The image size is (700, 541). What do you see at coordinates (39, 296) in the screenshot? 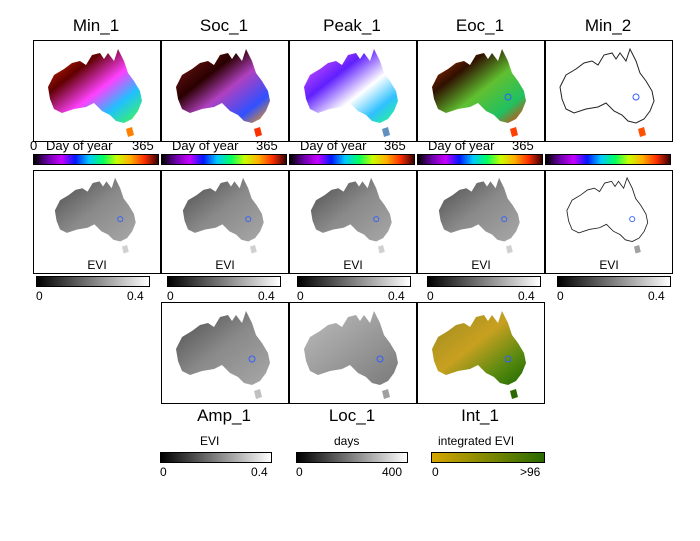
I see `evi-min-1: 0` at bounding box center [39, 296].